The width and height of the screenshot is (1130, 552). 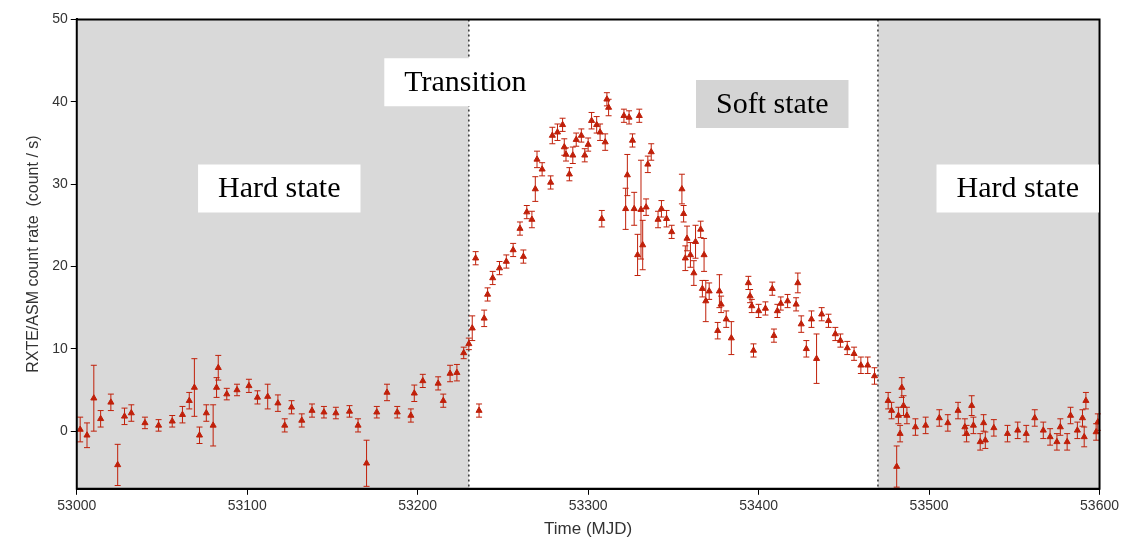 What do you see at coordinates (929, 505) in the screenshot?
I see `x-tick-label: 53500` at bounding box center [929, 505].